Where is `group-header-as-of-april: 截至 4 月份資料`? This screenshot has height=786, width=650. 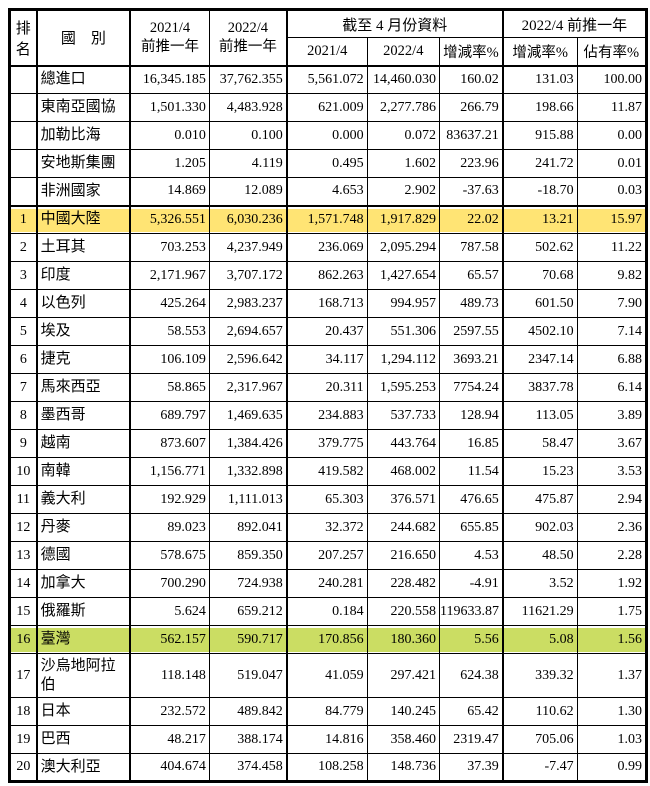
group-header-as-of-april: 截至 4 月份資料 is located at coordinates (395, 23).